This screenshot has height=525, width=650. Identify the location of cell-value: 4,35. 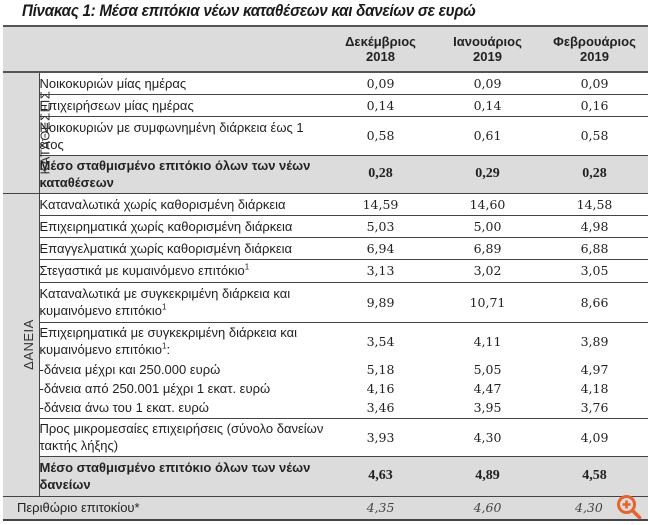
(380, 508).